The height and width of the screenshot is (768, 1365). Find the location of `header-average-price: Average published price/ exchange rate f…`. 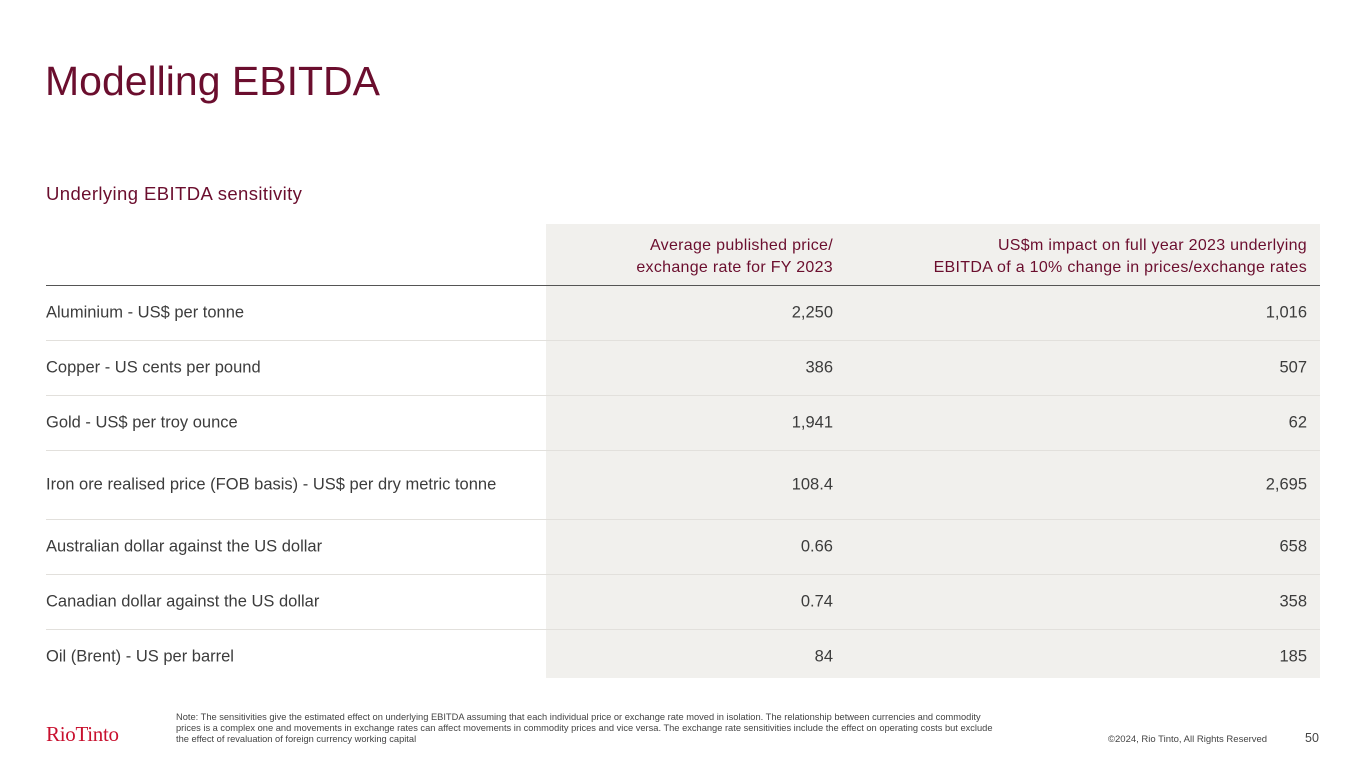

header-average-price: Average published price/ exchange rate f… is located at coordinates (734, 257).